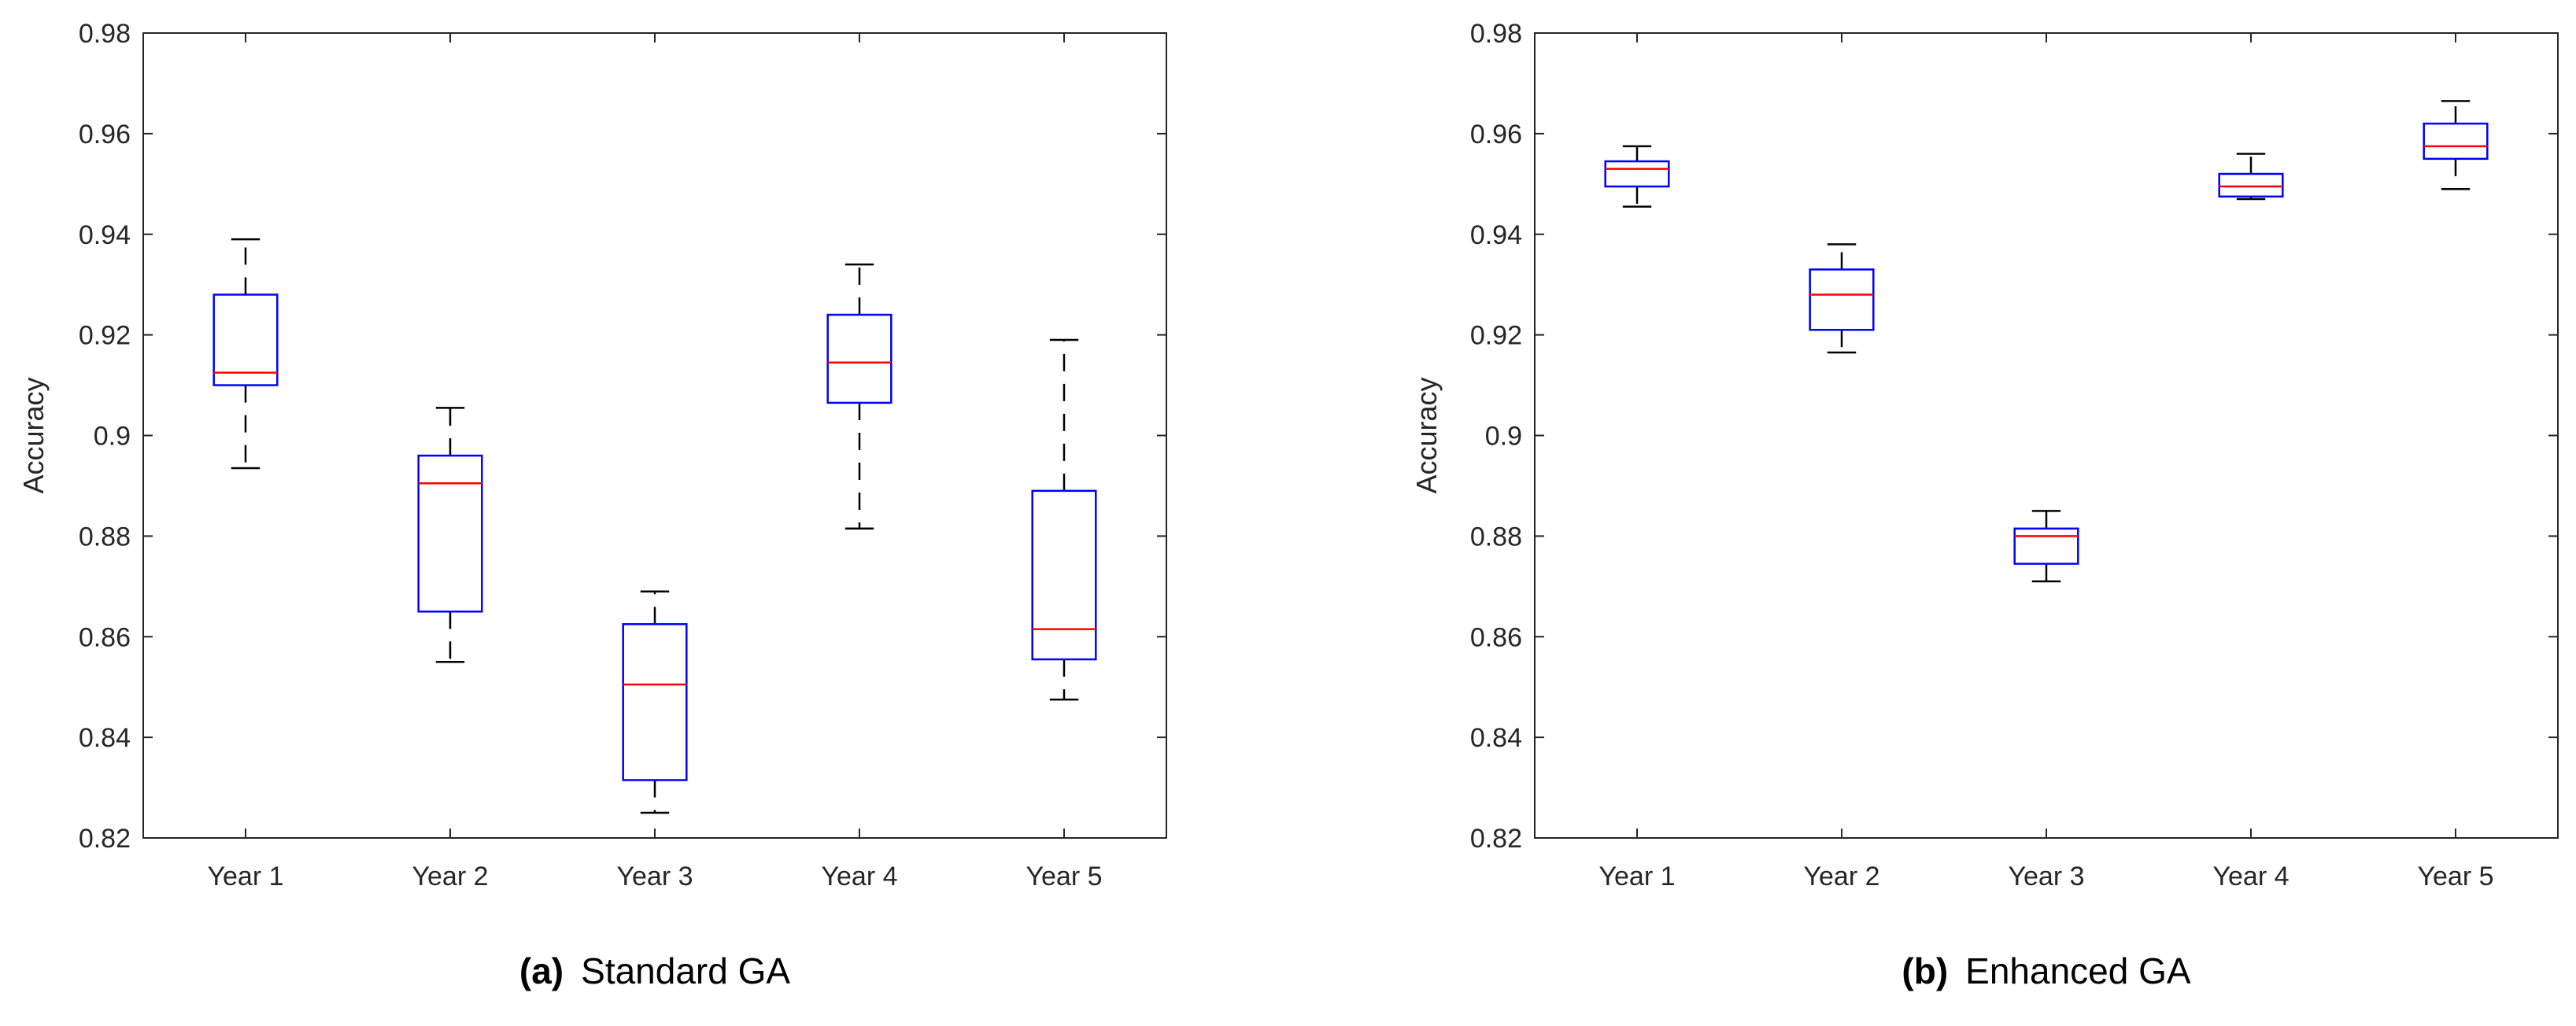  Describe the element at coordinates (541, 970) in the screenshot. I see `caption-label: (a)` at that location.